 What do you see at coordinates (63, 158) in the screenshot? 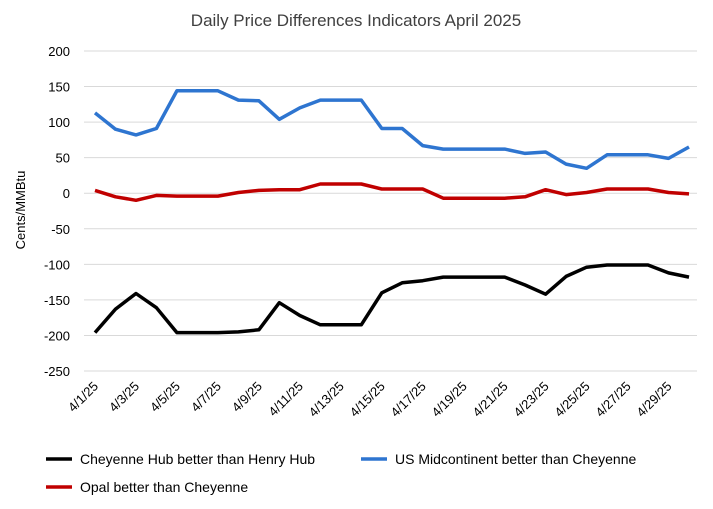
I see `y-tick-label: 50` at bounding box center [63, 158].